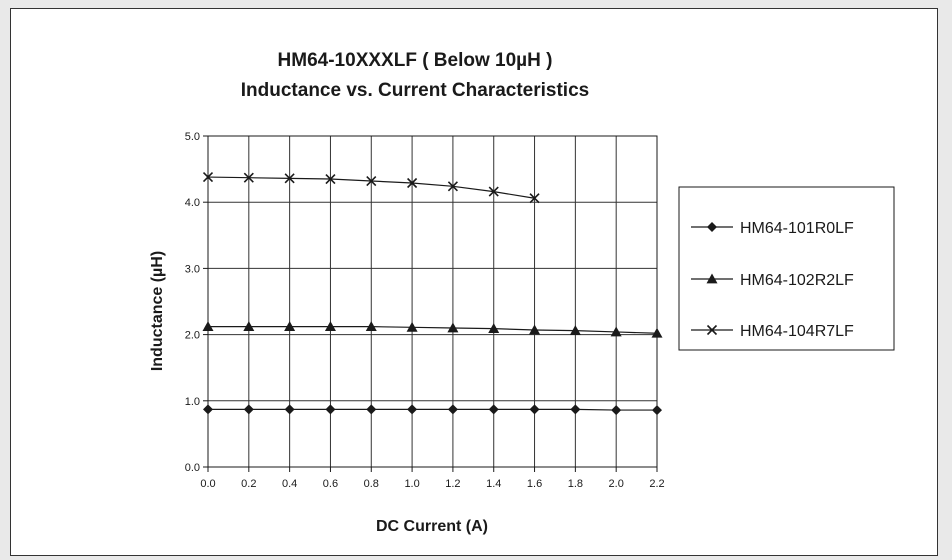 The image size is (952, 560). What do you see at coordinates (415, 90) in the screenshot?
I see `chart-subtitle: Inductance vs. Current Characteristics` at bounding box center [415, 90].